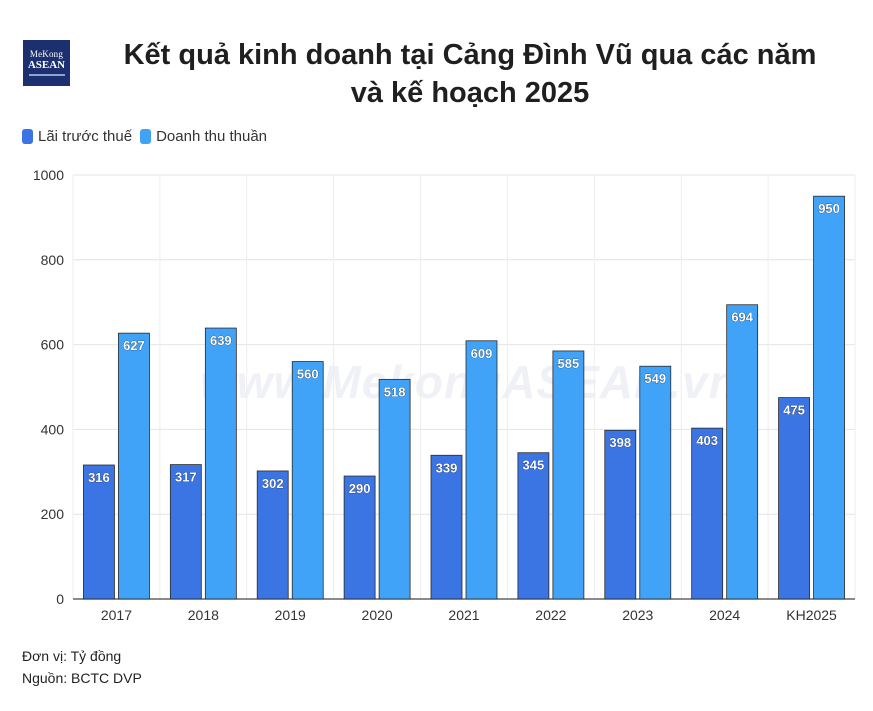 The height and width of the screenshot is (711, 873). Describe the element at coordinates (569, 363) in the screenshot. I see `data-label: 585` at that location.